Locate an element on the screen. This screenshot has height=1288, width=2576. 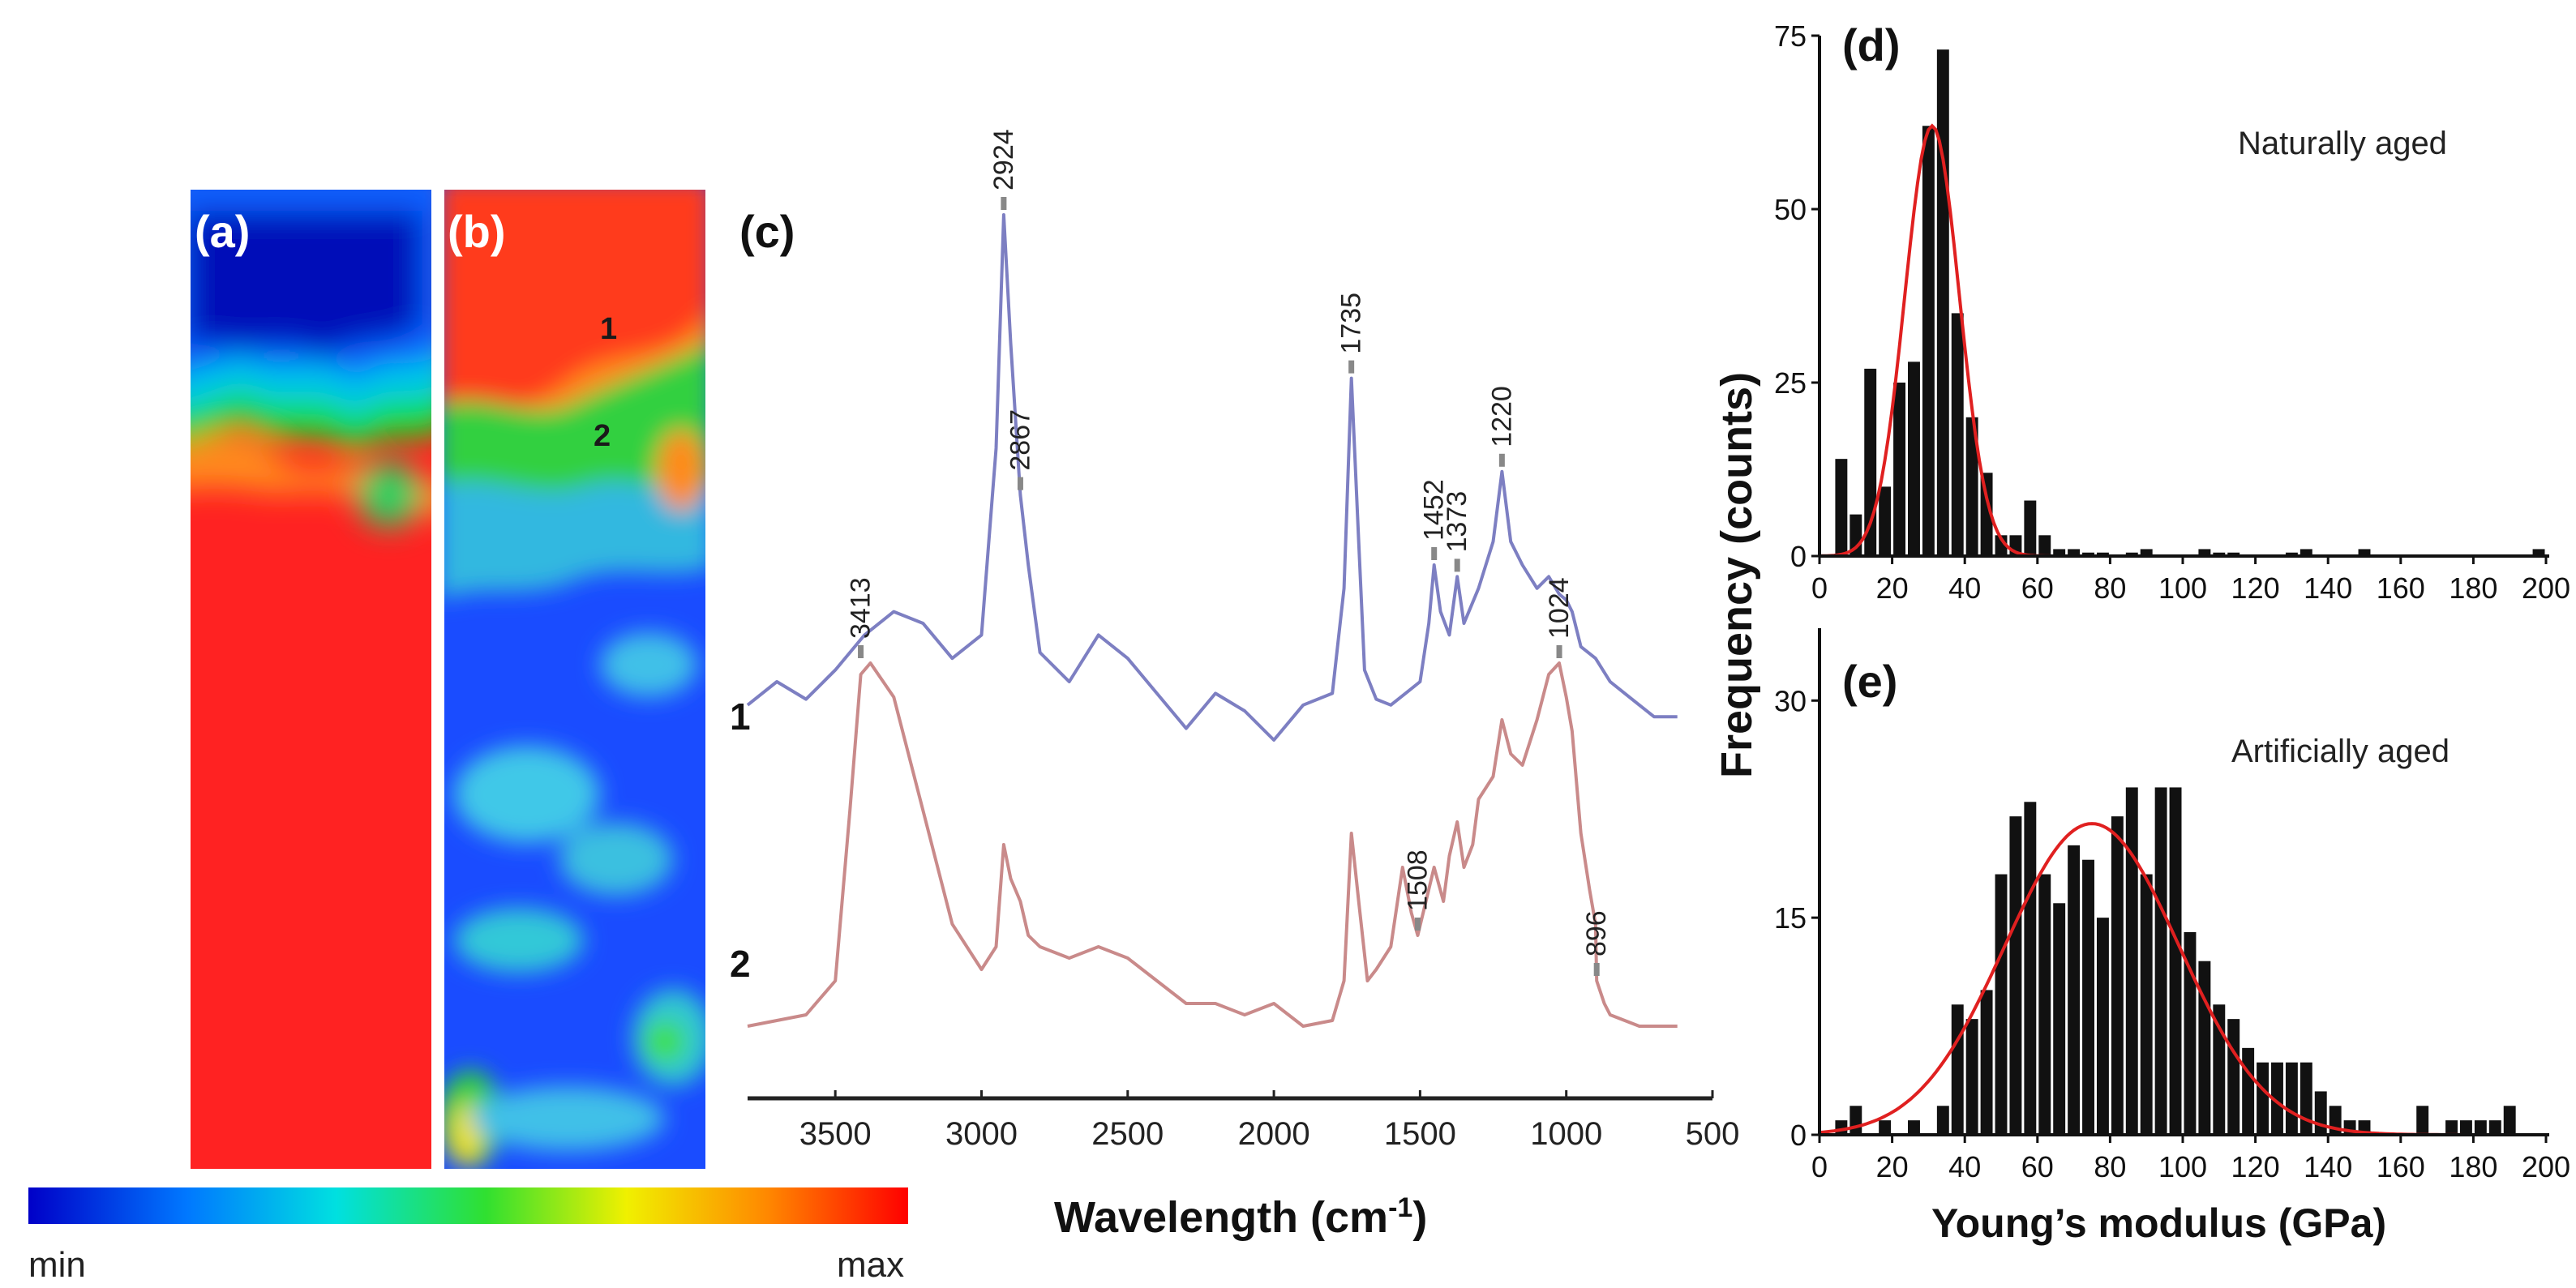
histogram-y-tick-label: 30 is located at coordinates (1790, 700).